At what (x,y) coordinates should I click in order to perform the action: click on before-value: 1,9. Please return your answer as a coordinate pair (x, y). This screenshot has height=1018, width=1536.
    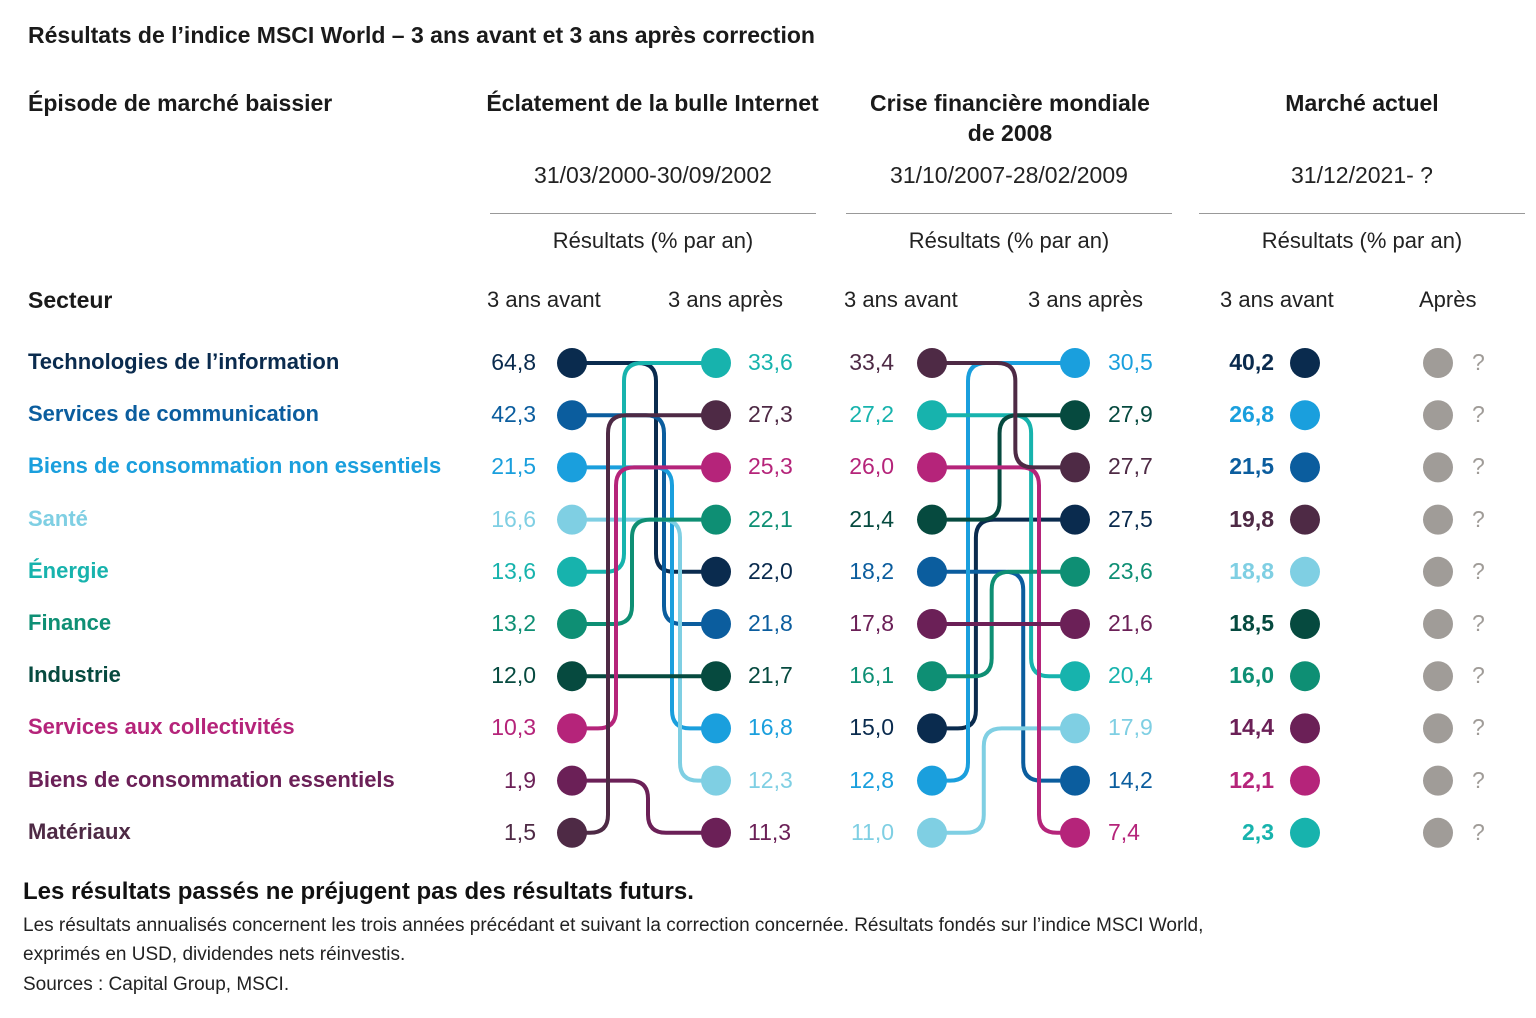
    Looking at the image, I should click on (520, 779).